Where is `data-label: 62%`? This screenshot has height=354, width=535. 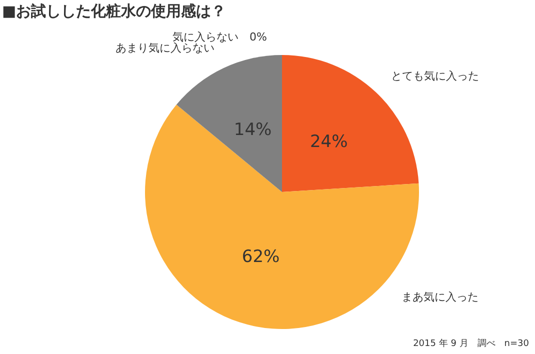 data-label: 62% is located at coordinates (261, 257).